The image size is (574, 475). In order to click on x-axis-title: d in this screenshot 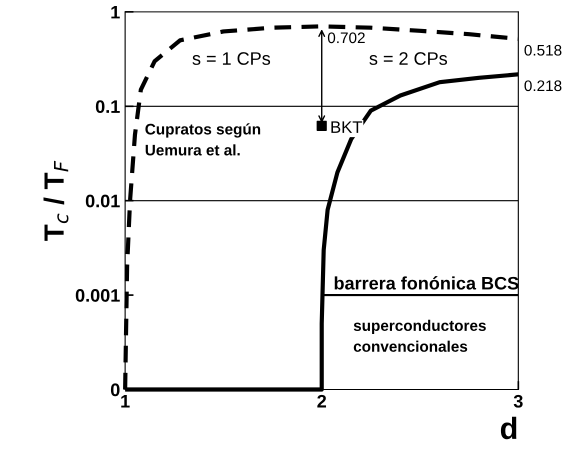, I will do `click(508, 428)`.